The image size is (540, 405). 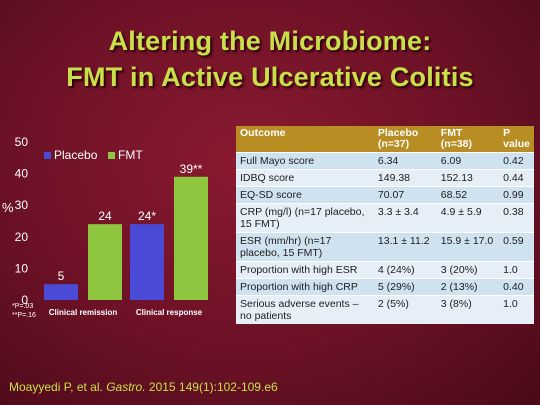 What do you see at coordinates (305, 195) in the screenshot?
I see `cell-outcome: EQ-SD score` at bounding box center [305, 195].